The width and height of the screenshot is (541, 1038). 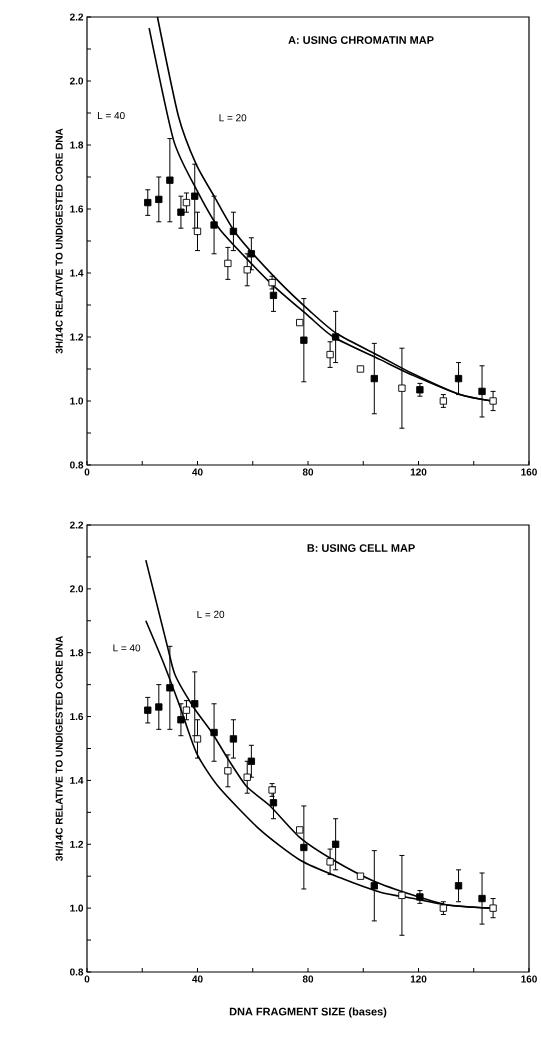 I want to click on x-axis-title: DNA FRAGMENT SIZE (bases), so click(x=308, y=1012).